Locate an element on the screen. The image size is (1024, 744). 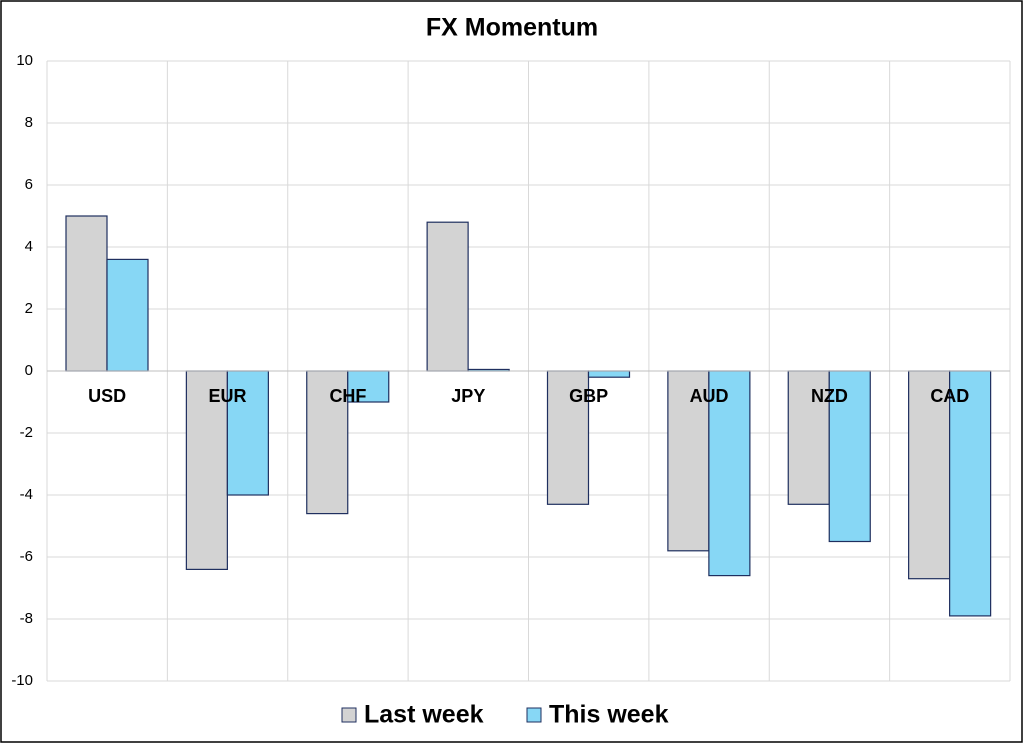
x-tick-label: AUD is located at coordinates (709, 396).